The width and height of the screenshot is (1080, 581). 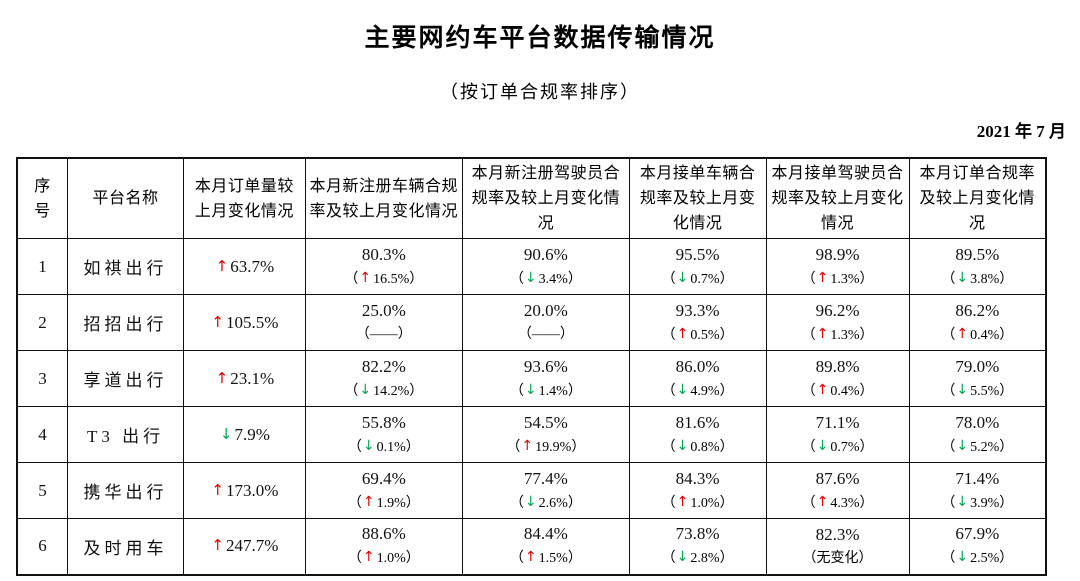 What do you see at coordinates (384, 279) in the screenshot?
I see `month-over-month-change: （↑ 16.5%）` at bounding box center [384, 279].